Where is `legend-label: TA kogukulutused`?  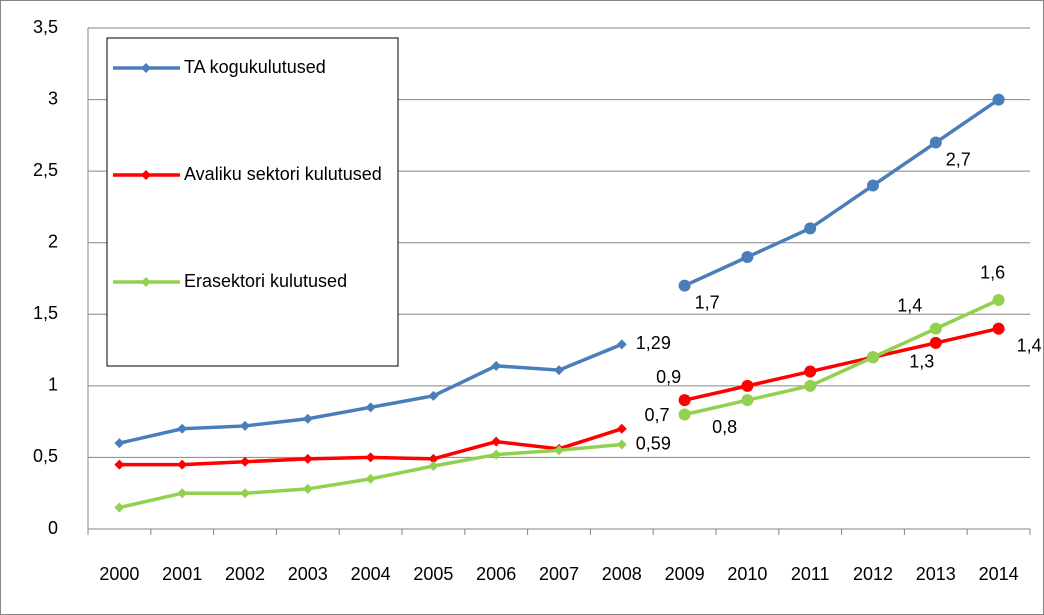
legend-label: TA kogukulutused is located at coordinates (255, 67).